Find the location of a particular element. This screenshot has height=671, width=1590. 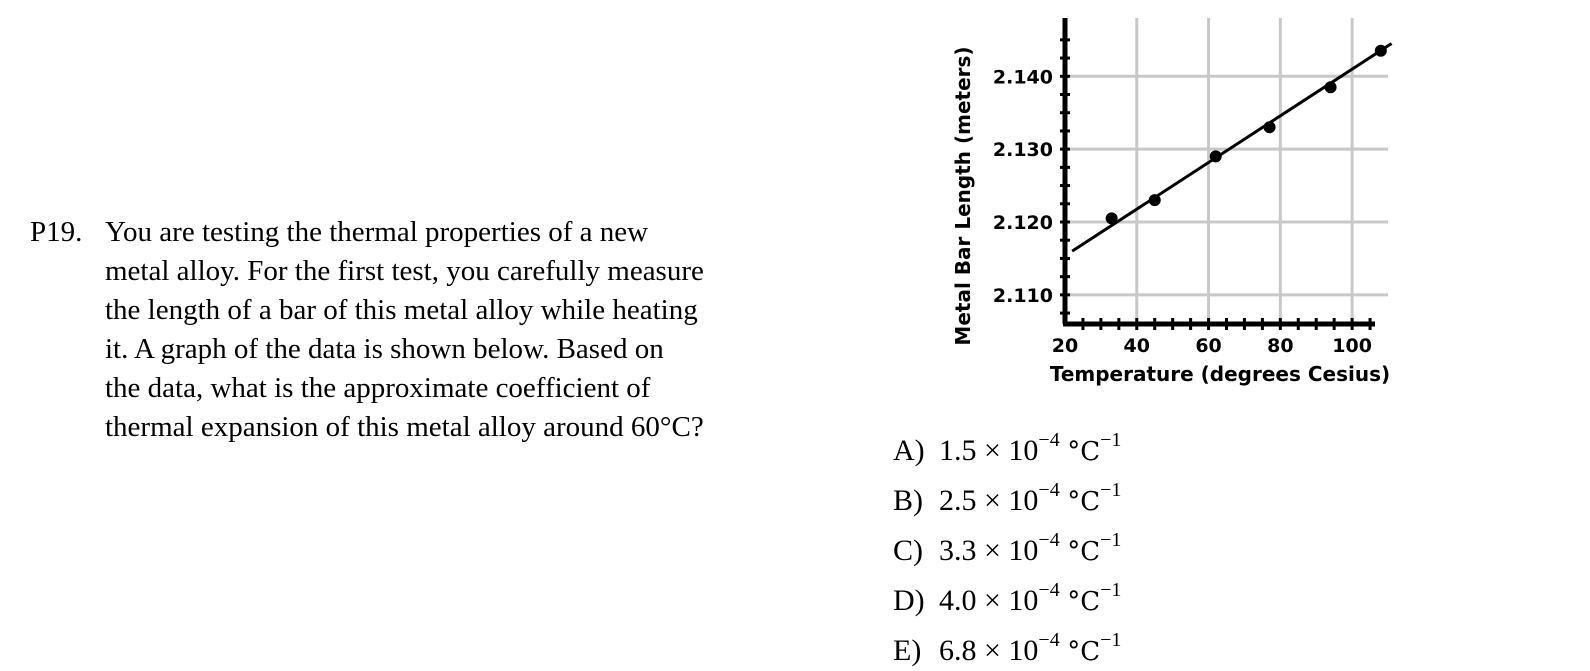

choice-mantissa: 6.8 × 10 is located at coordinates (989, 650).